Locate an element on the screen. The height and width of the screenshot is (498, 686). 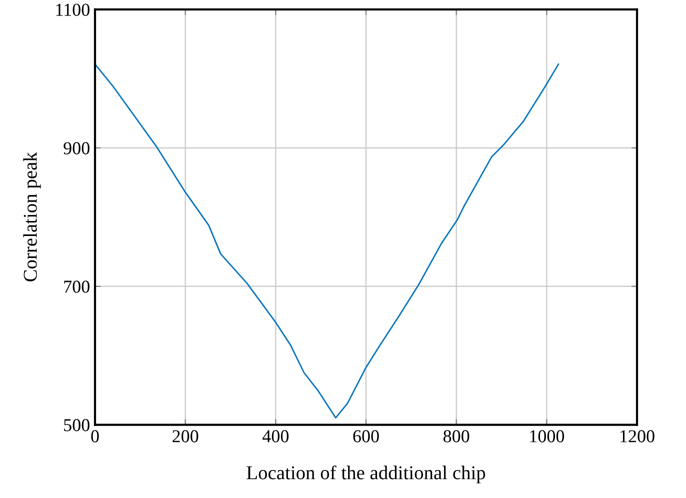
y-tick-label: 500 is located at coordinates (77, 425).